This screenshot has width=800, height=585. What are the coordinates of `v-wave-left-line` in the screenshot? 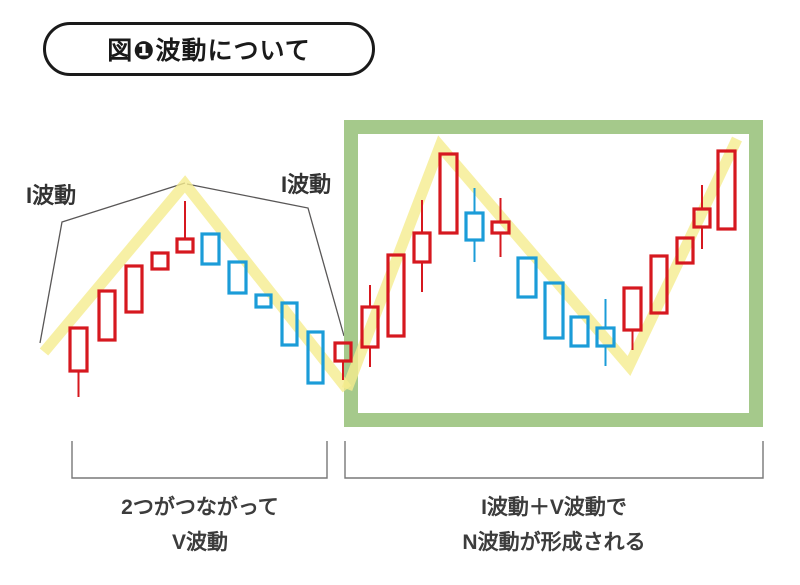 It's located at (195, 284).